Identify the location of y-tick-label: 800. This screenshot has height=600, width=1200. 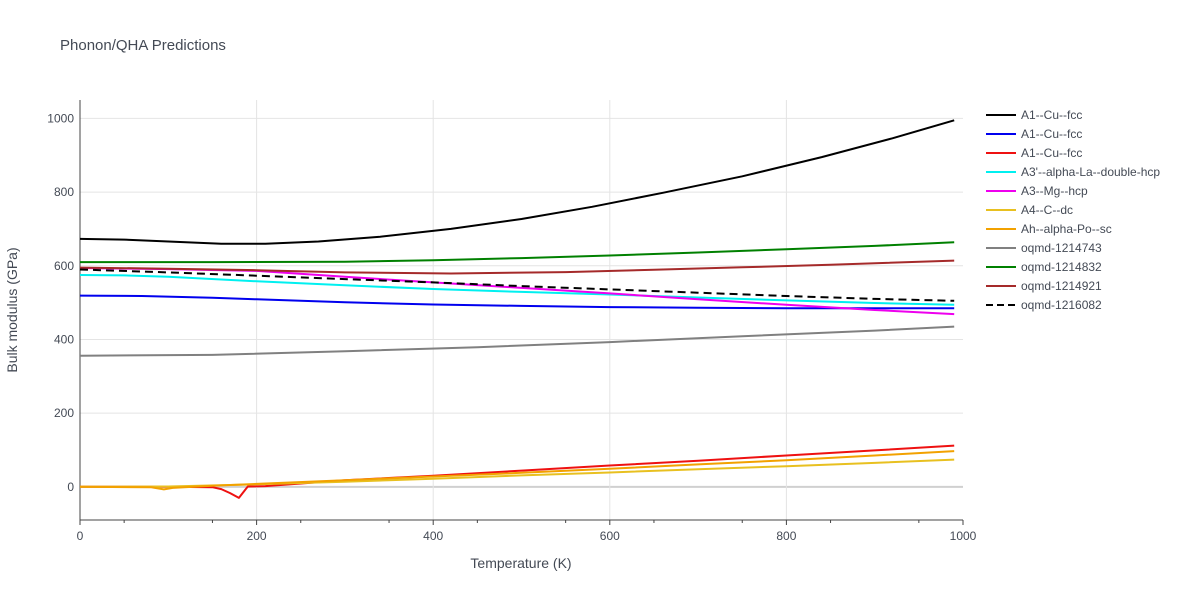
(64, 192).